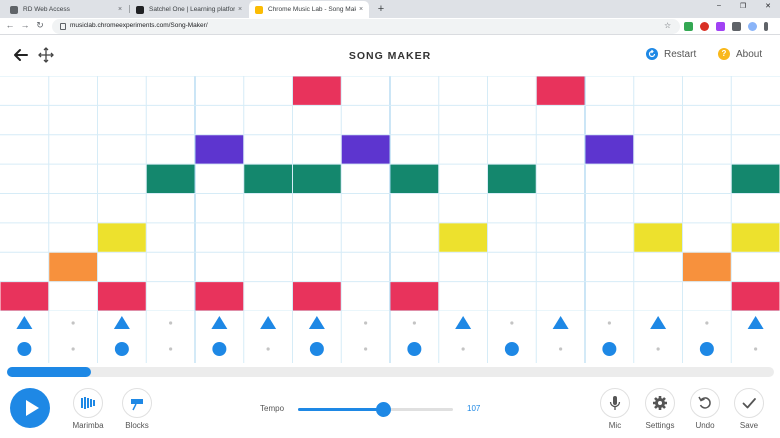 The width and height of the screenshot is (780, 438). I want to click on settings-label: Settings, so click(660, 425).